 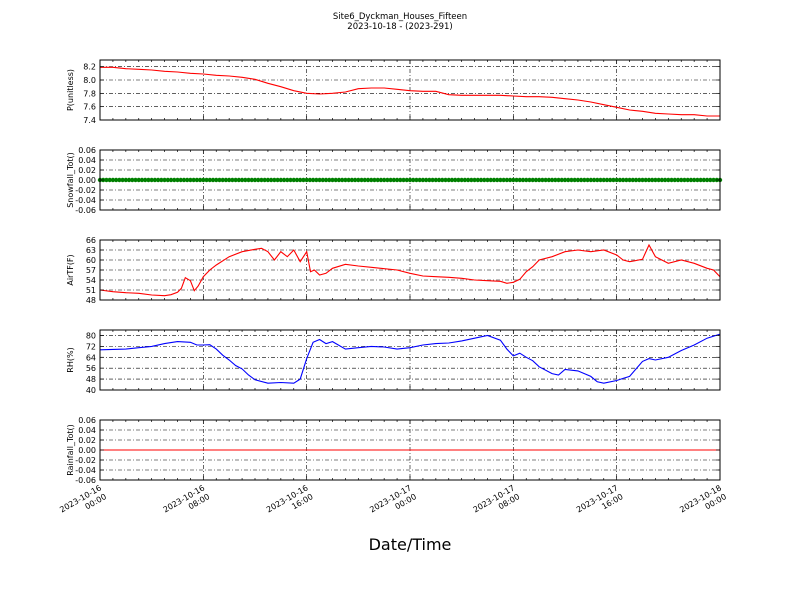 What do you see at coordinates (87, 450) in the screenshot?
I see `y-tick-label: 0.00` at bounding box center [87, 450].